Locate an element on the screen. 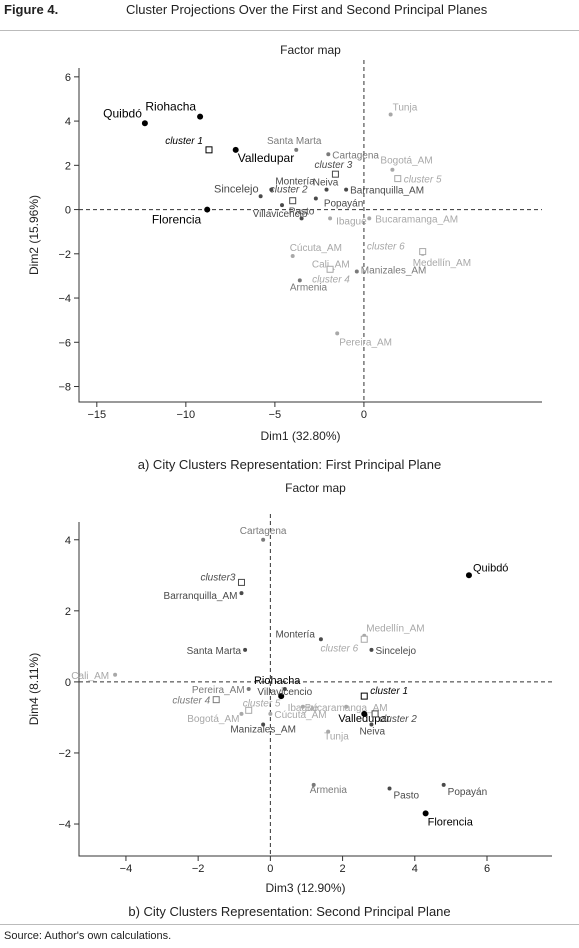 This screenshot has height=948, width=579. cluster-label: cluster 1 is located at coordinates (389, 691).